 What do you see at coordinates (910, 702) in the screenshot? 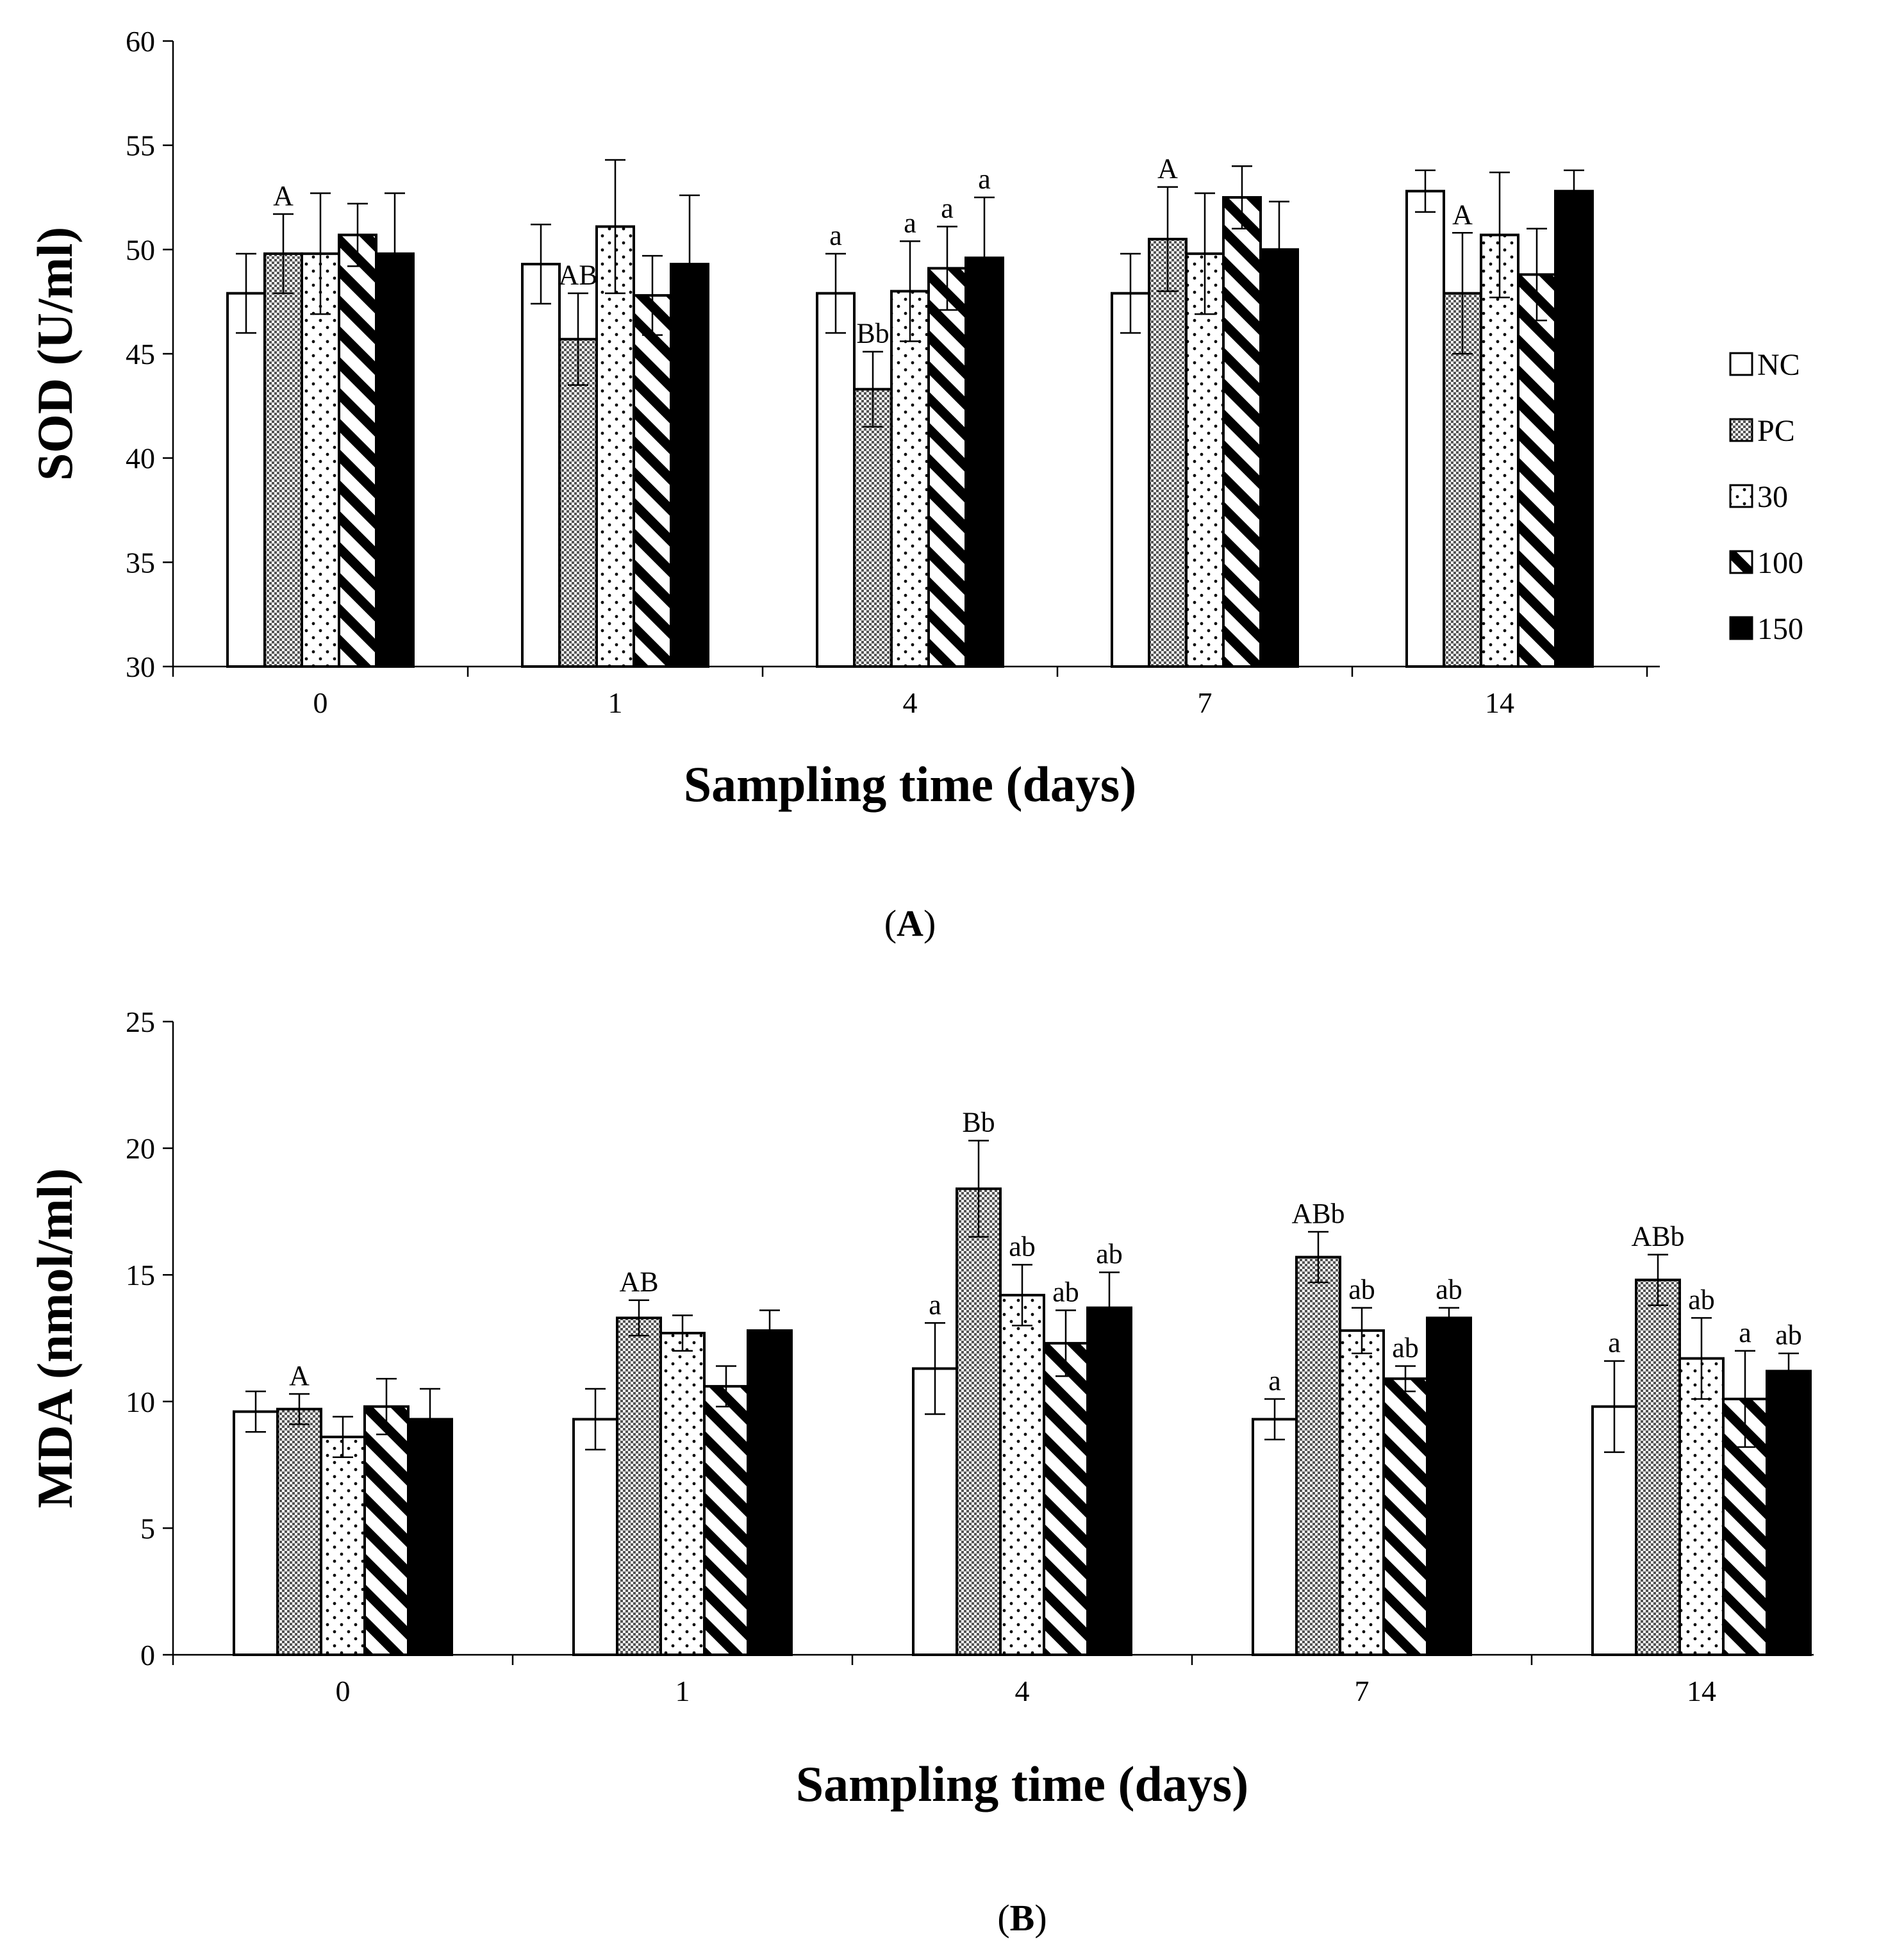
I see `sod-x-tick-label: 4` at bounding box center [910, 702].